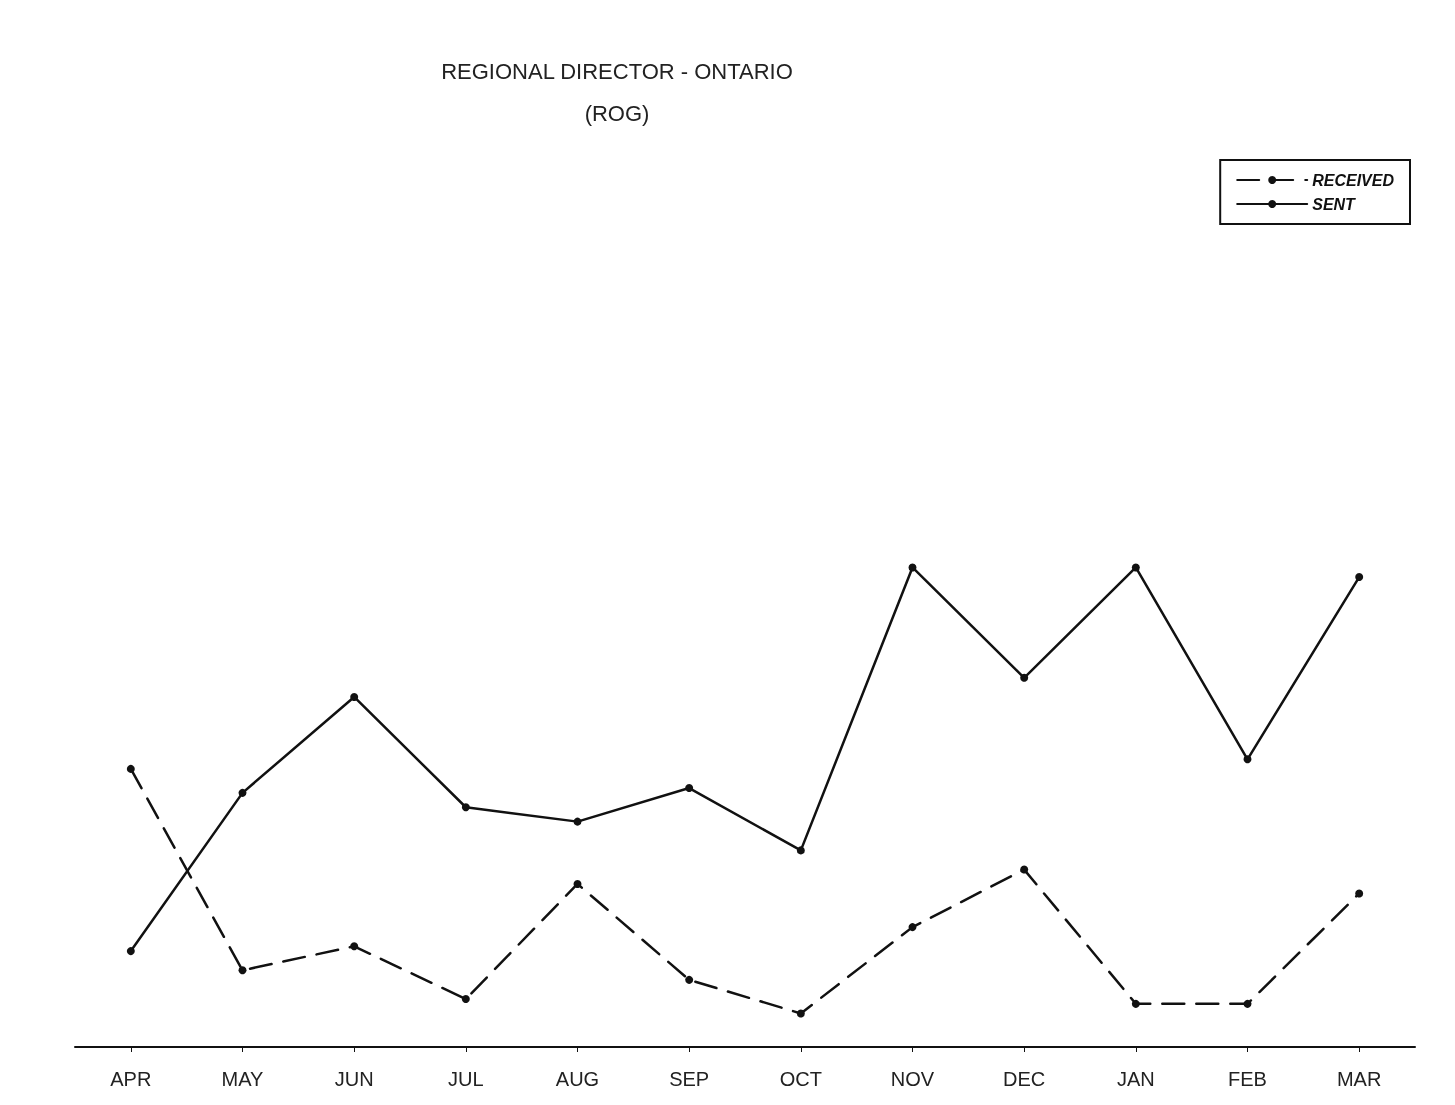  Describe the element at coordinates (577, 1079) in the screenshot. I see `x-tick-label: AUG` at that location.